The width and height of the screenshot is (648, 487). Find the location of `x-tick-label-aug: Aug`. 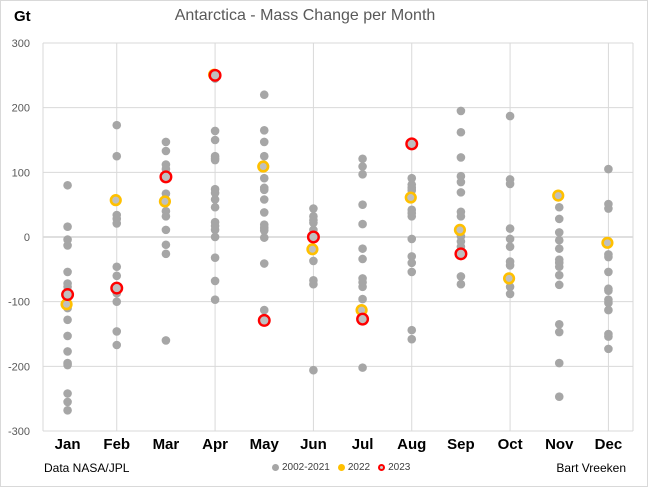

x-tick-label-aug: Aug is located at coordinates (411, 444).